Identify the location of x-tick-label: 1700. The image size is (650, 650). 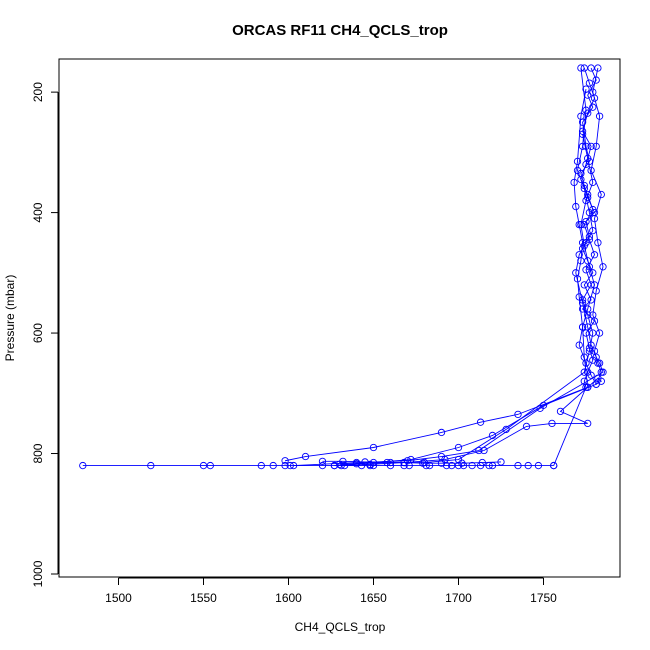
(458, 598).